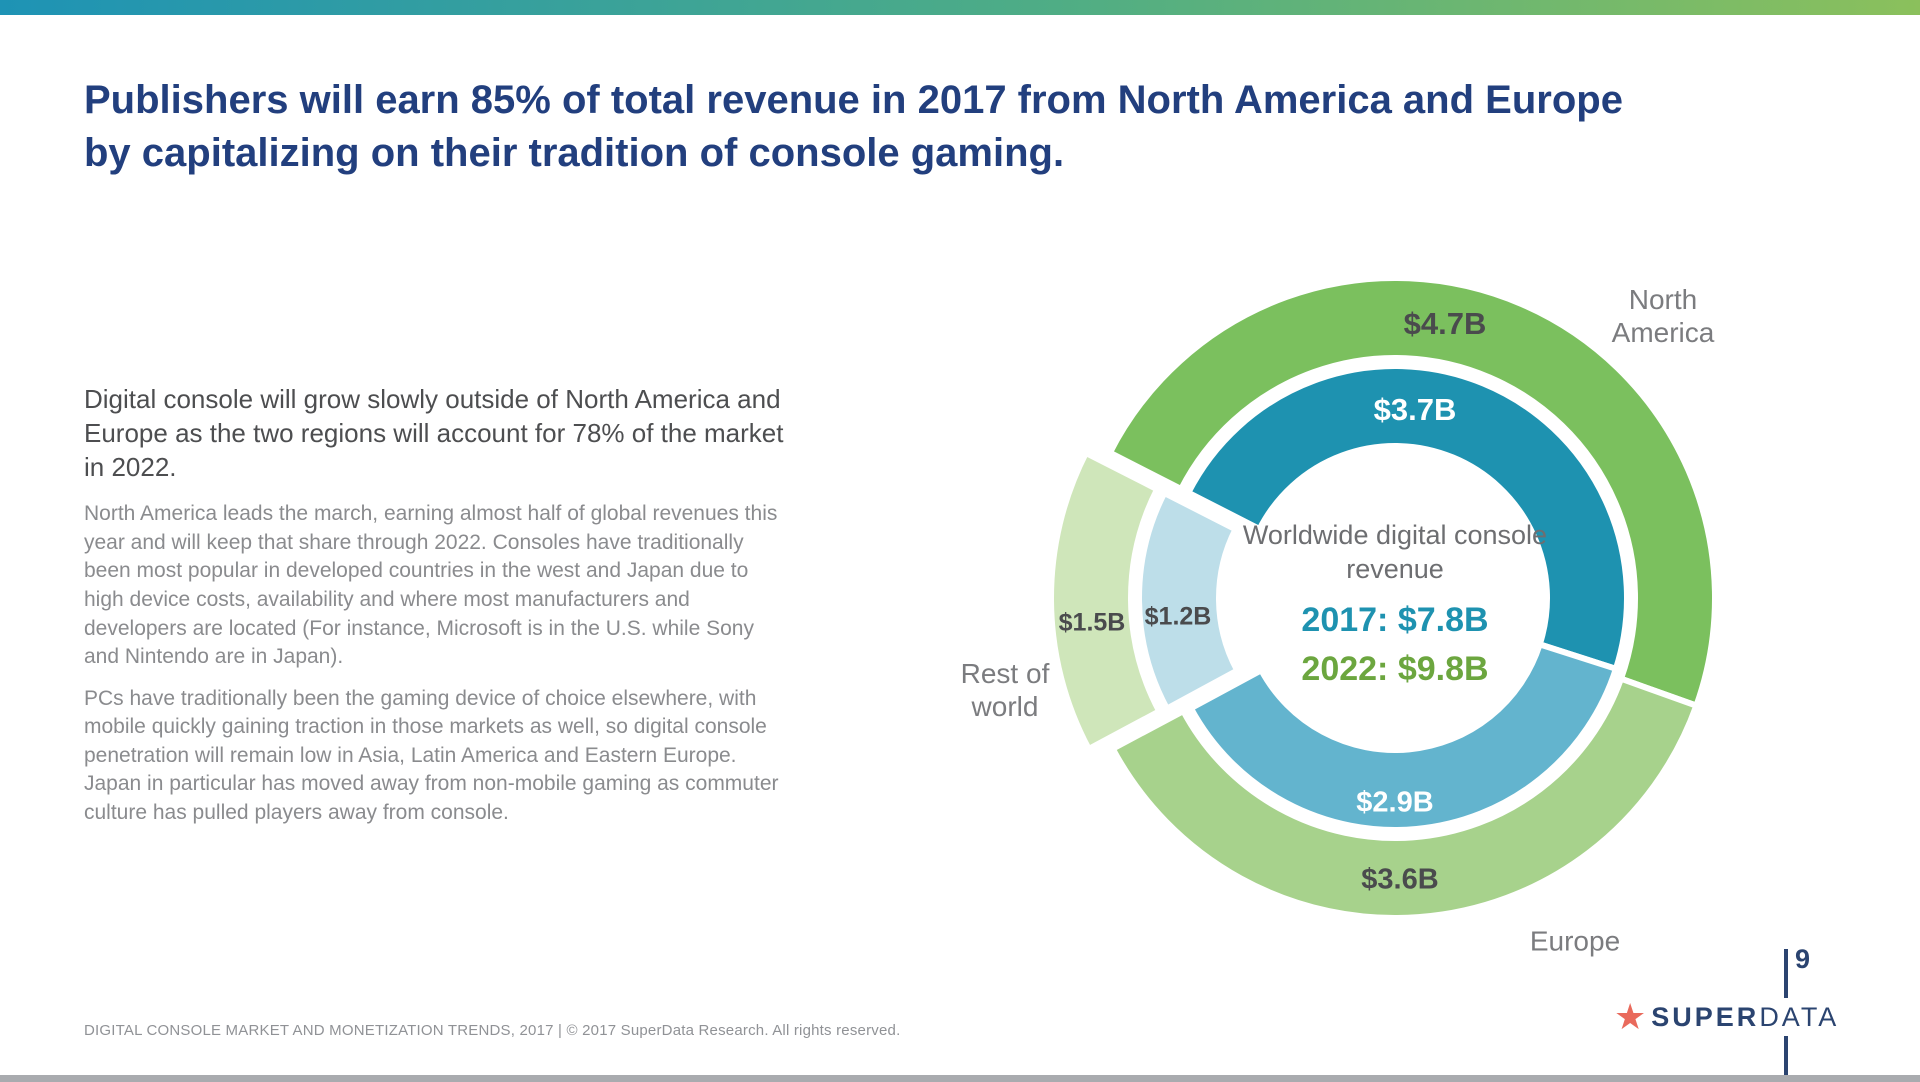 This screenshot has width=1920, height=1082. I want to click on donut-segment-2022-north-america, so click(1412, 492).